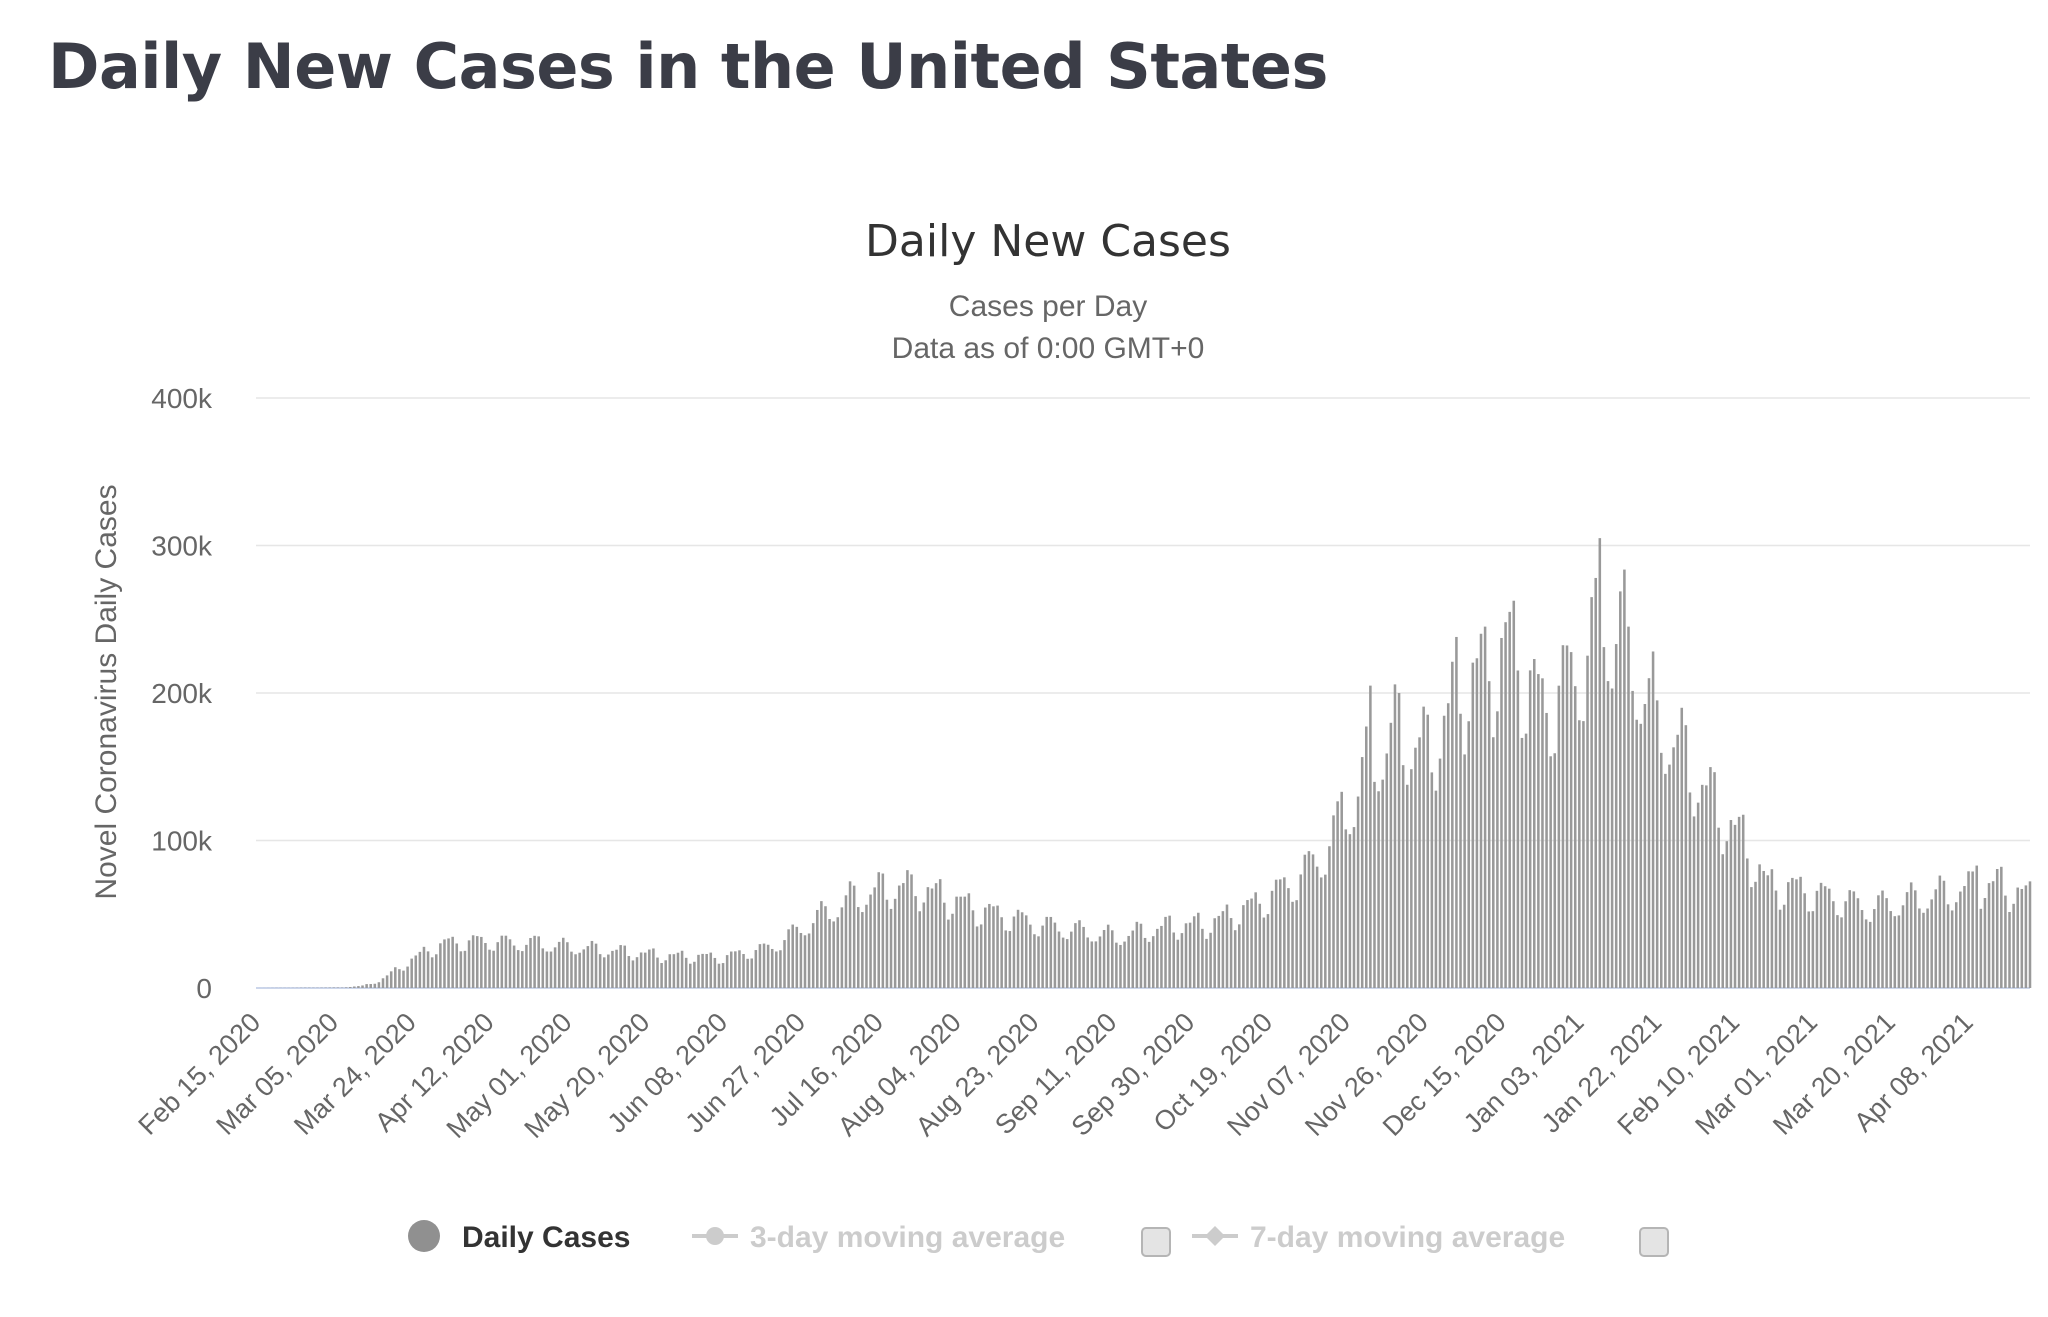 The width and height of the screenshot is (2048, 1317). I want to click on legend-daily-cases-label: Daily Cases, so click(546, 1237).